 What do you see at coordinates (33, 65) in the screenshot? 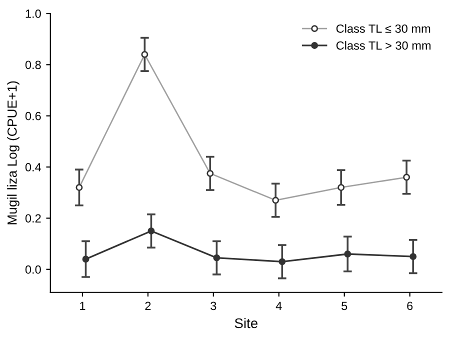
I see `y-tick-label: 0.8` at bounding box center [33, 65].